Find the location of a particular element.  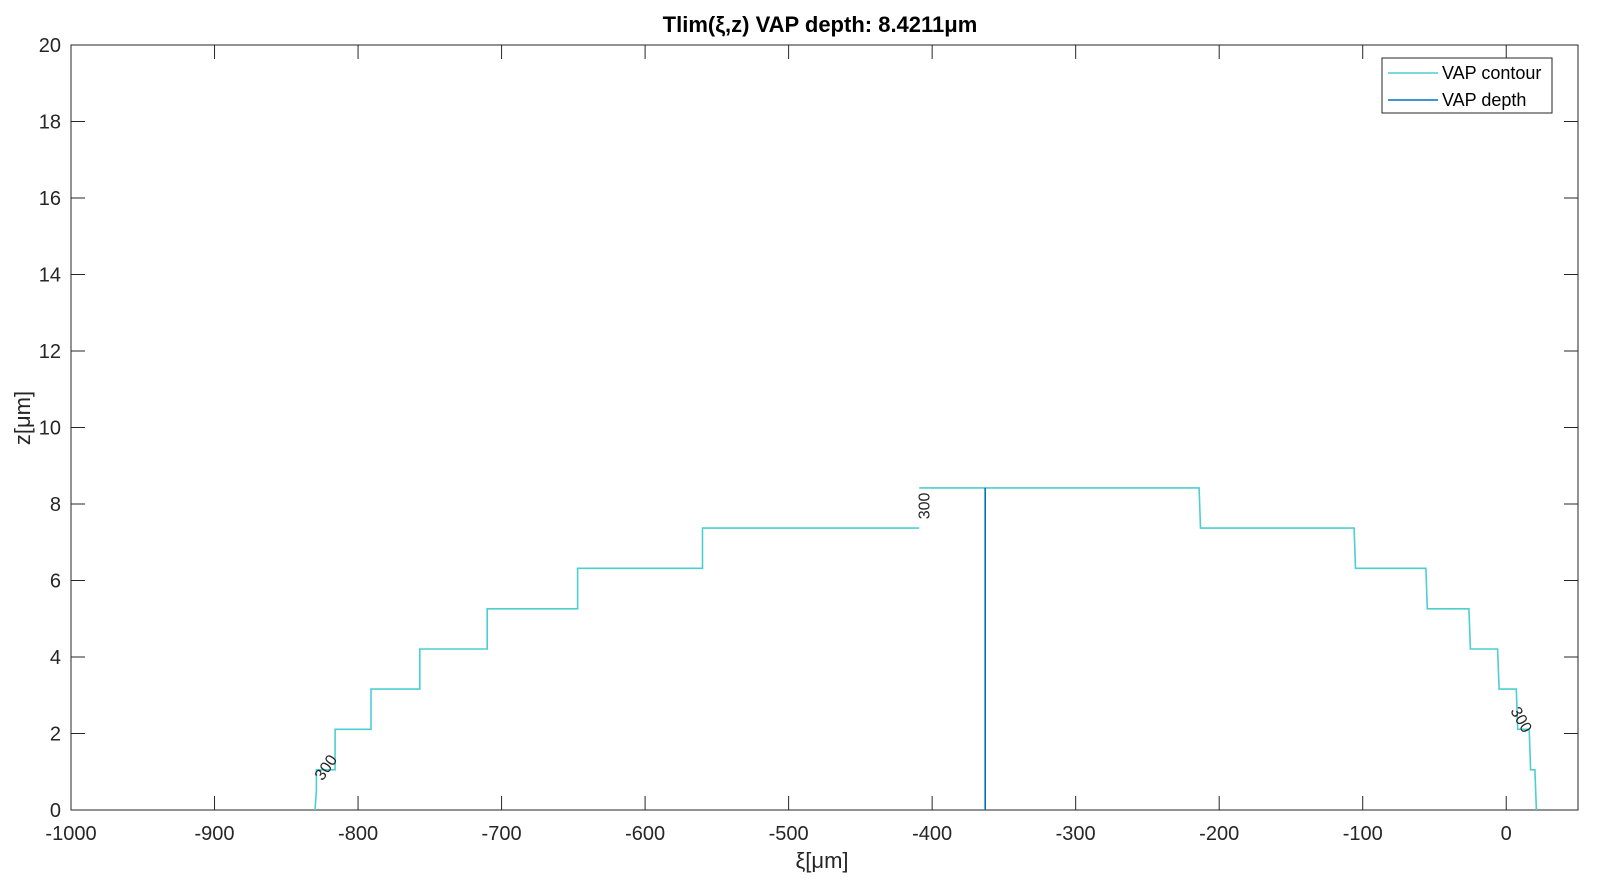

legend-box is located at coordinates (1467, 85).